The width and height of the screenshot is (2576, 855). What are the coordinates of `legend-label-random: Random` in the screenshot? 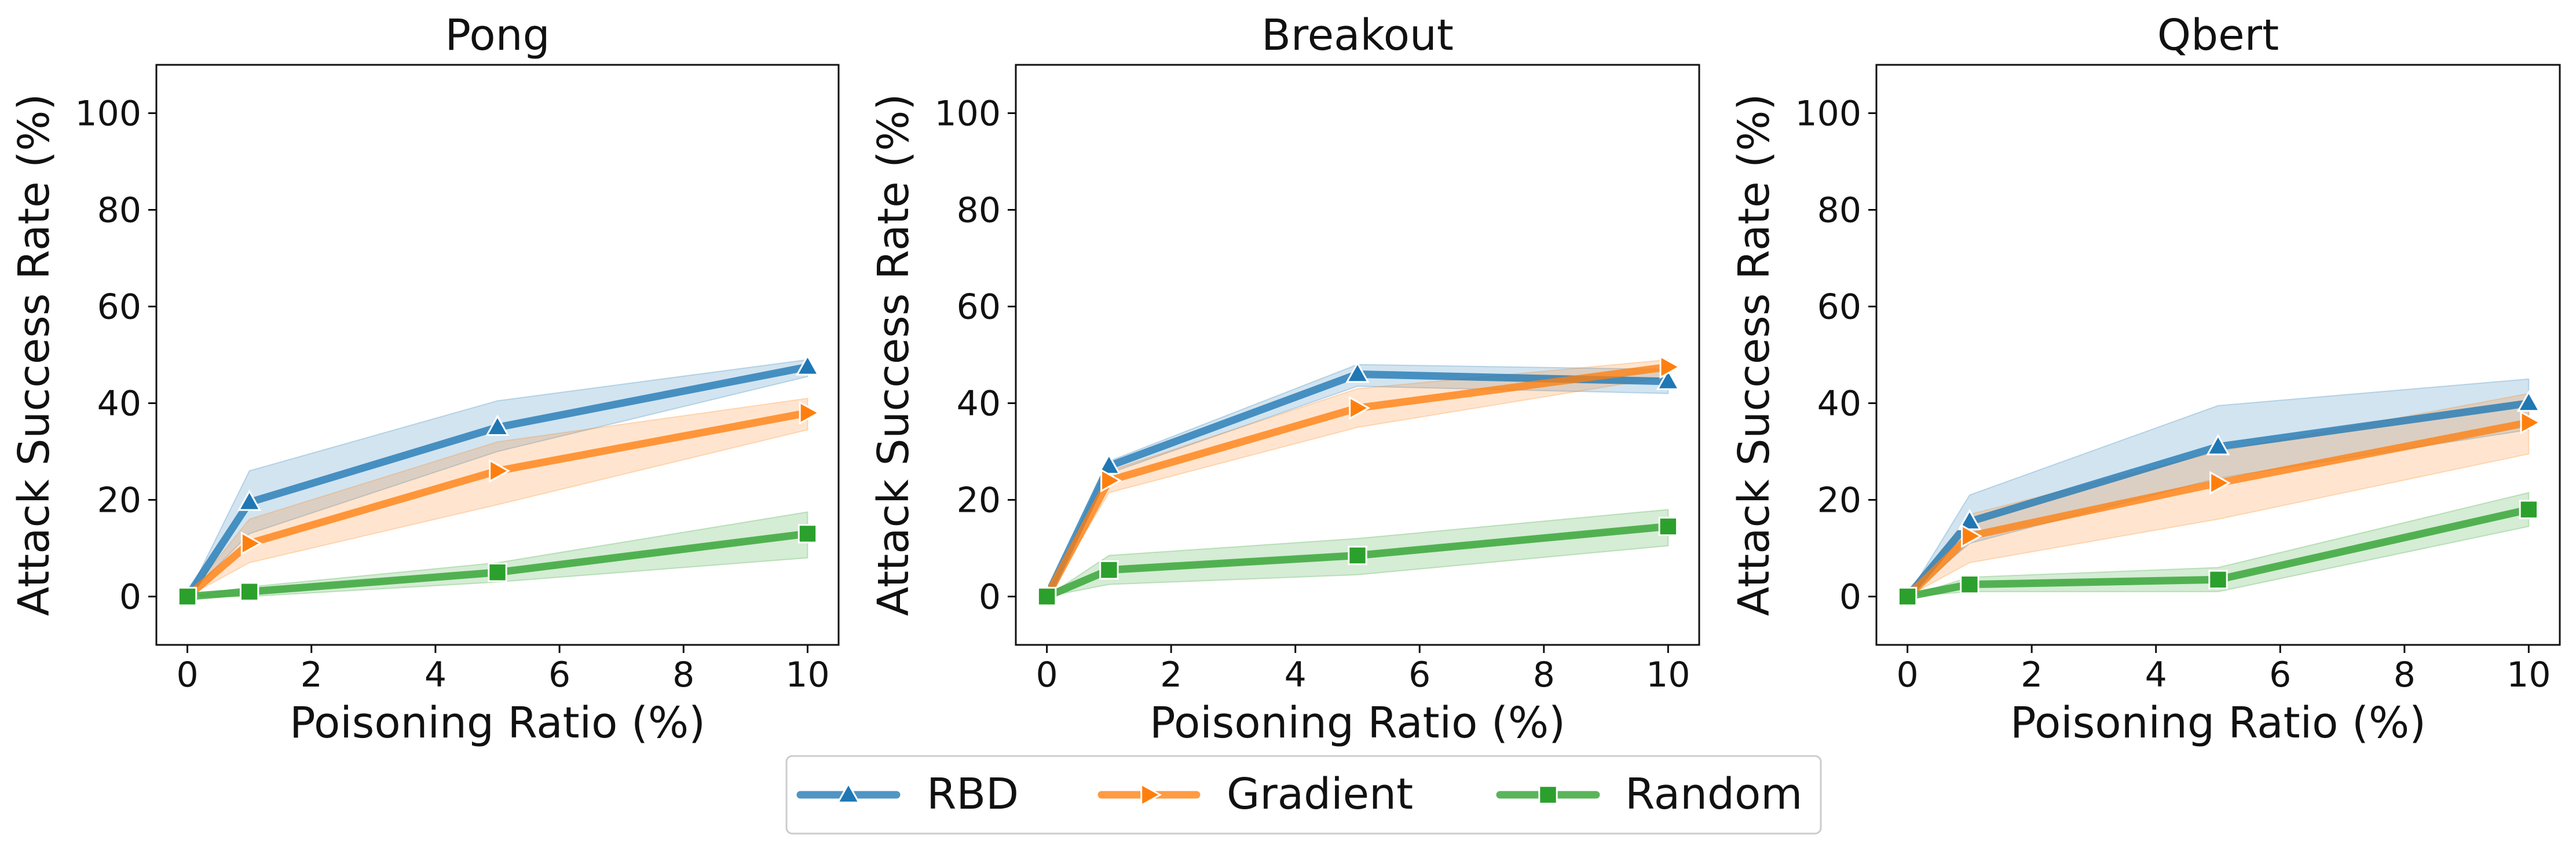 It's located at (1713, 794).